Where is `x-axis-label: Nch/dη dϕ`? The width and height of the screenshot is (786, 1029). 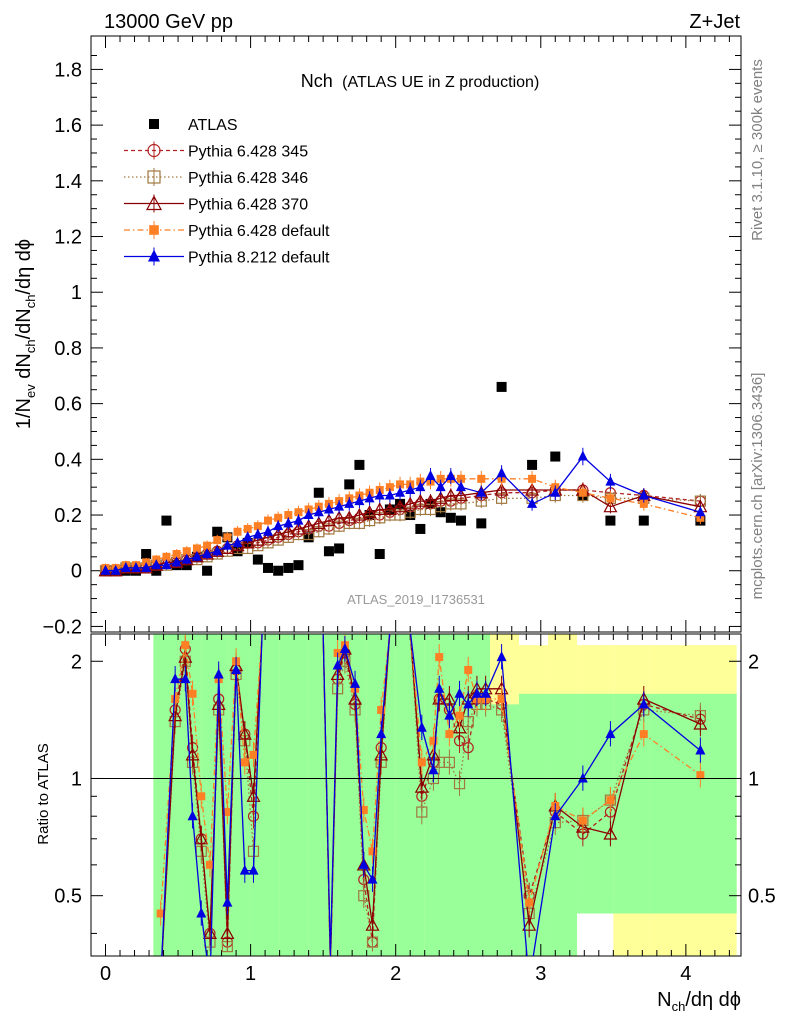
x-axis-label: Nch/dη dϕ is located at coordinates (699, 1001).